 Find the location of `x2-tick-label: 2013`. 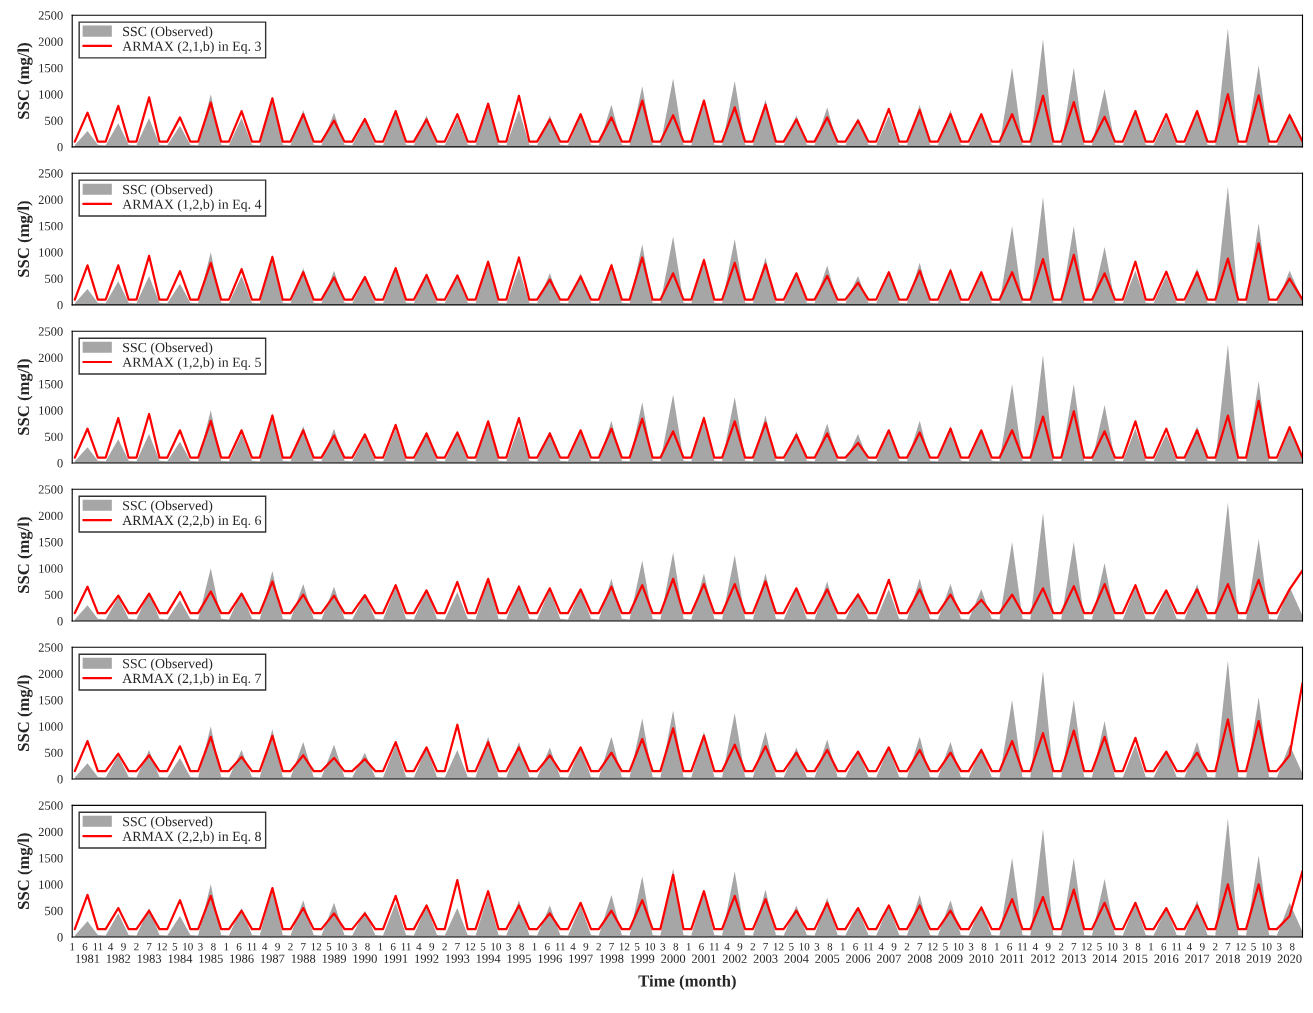

x2-tick-label: 2013 is located at coordinates (1073, 958).